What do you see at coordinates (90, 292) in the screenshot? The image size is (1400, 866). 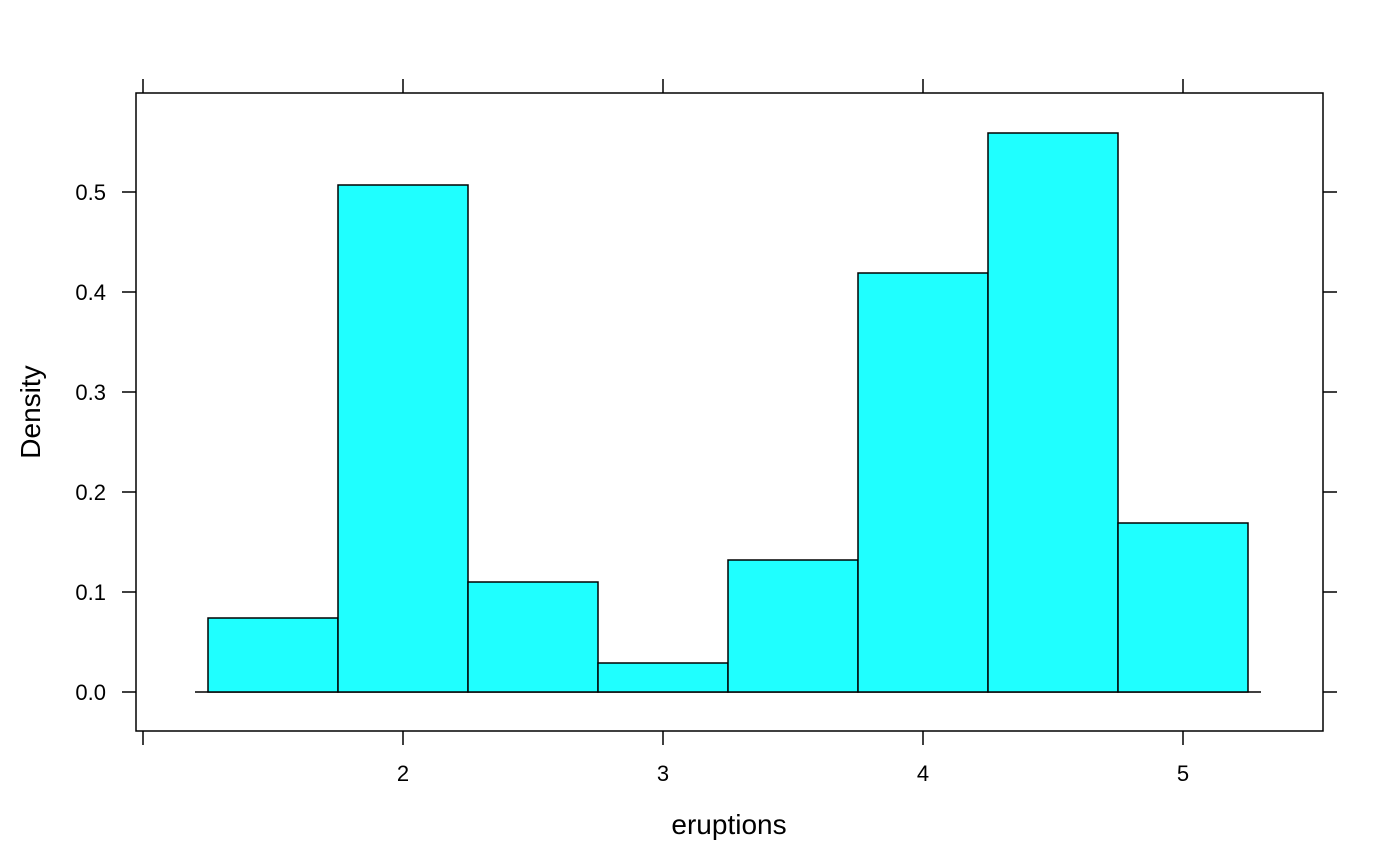 I see `y-tick-label-5: 0.4` at bounding box center [90, 292].